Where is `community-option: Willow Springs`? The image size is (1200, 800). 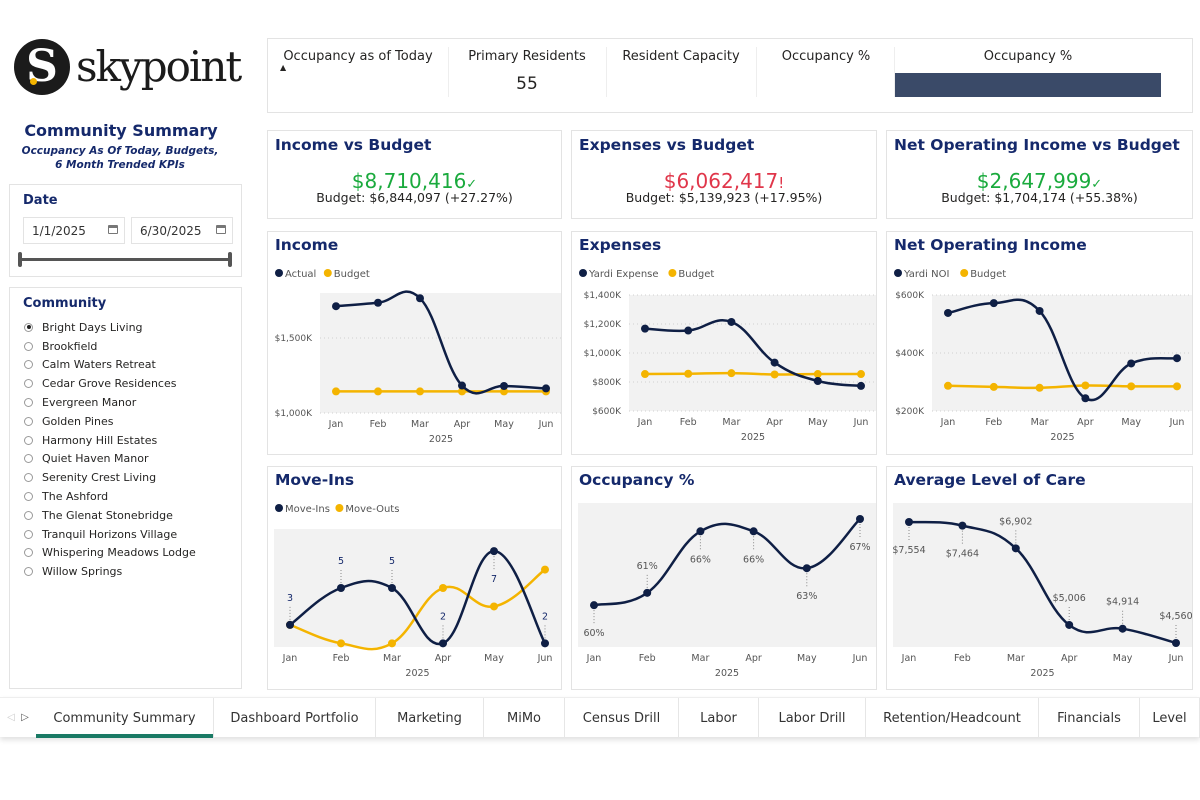 community-option: Willow Springs is located at coordinates (110, 571).